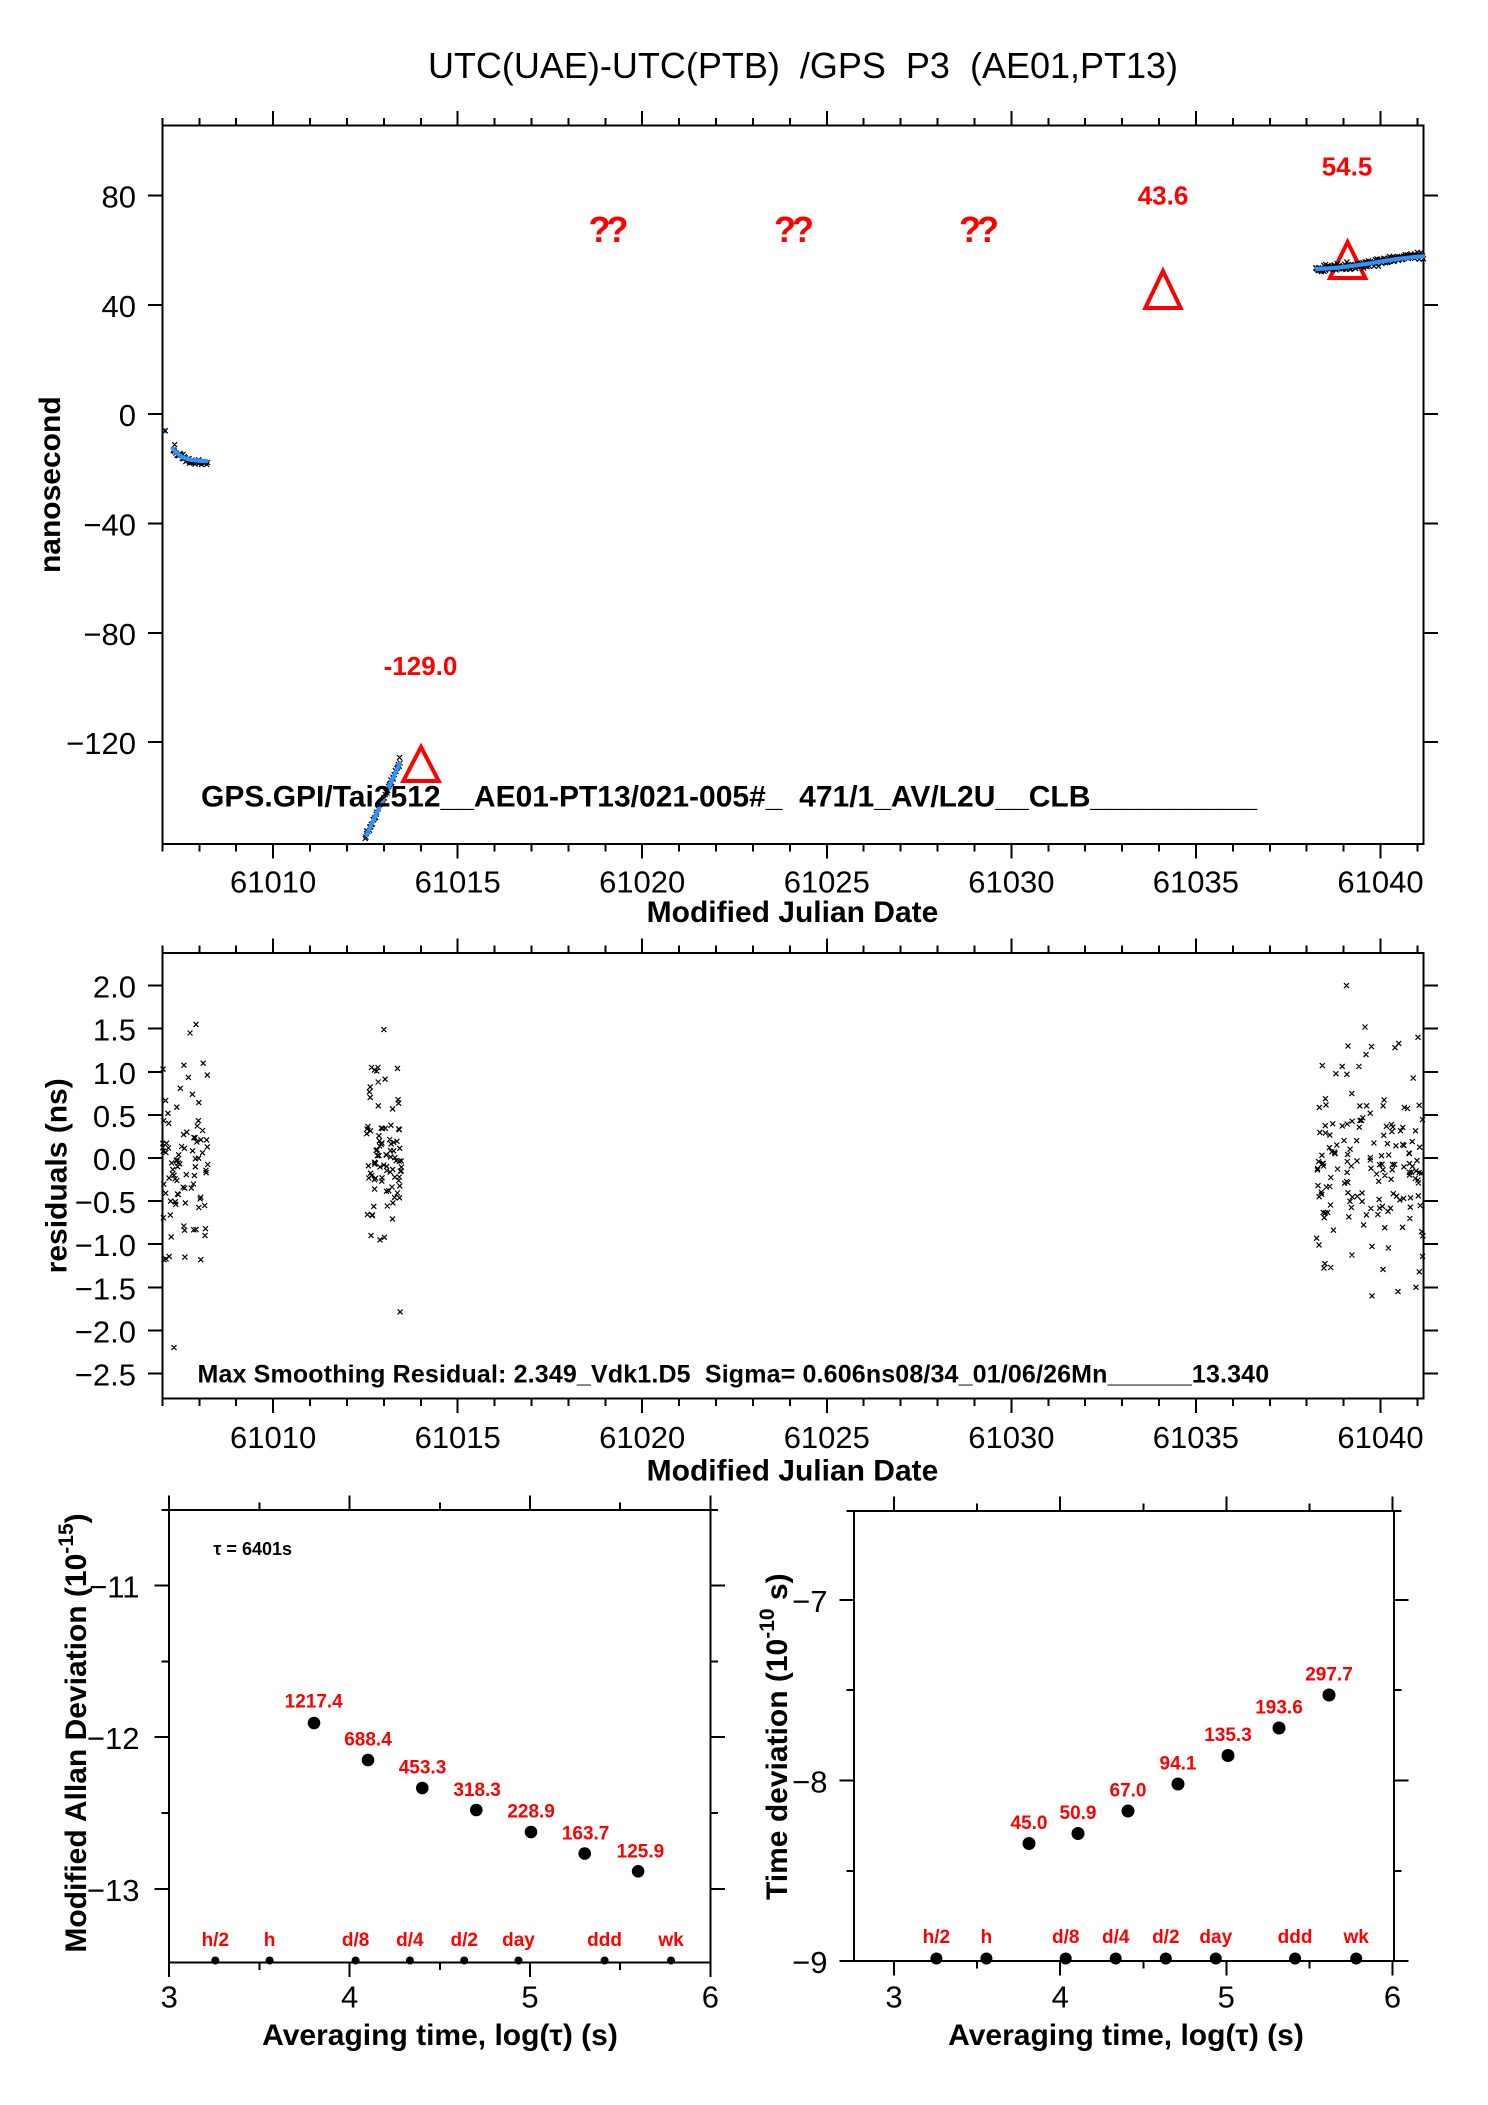 This screenshot has height=2105, width=1488. Describe the element at coordinates (1163, 195) in the screenshot. I see `svg-text: 43.6` at that location.